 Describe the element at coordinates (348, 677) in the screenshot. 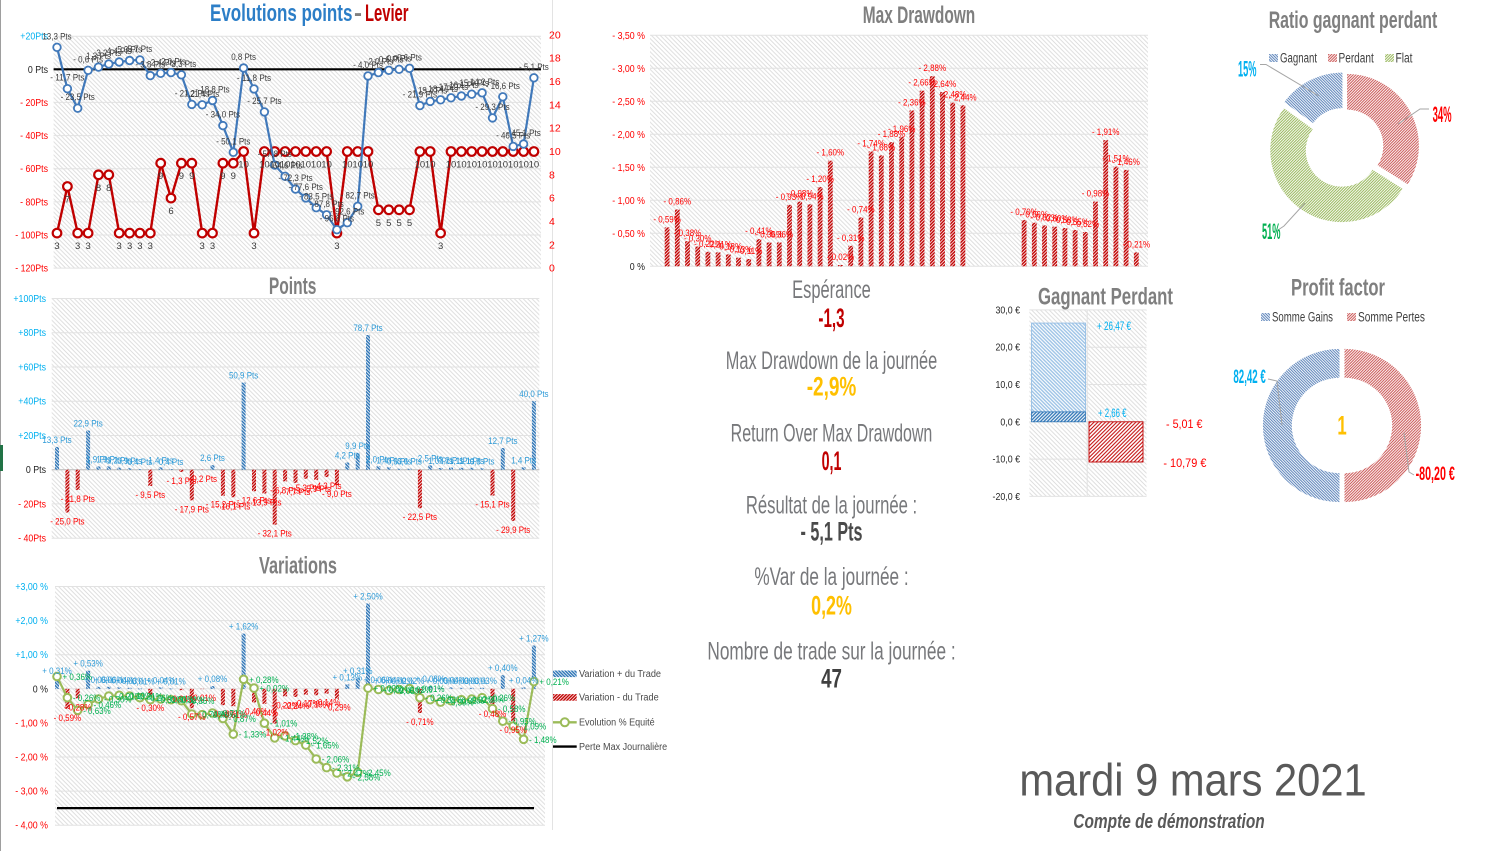

I see `svg-text: + 0,13%` at that location.